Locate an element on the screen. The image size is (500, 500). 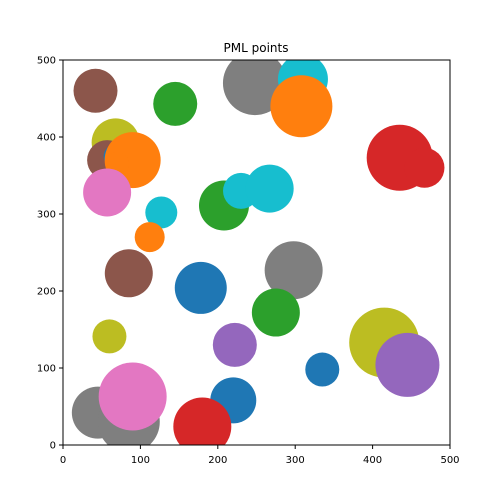
x-tick-label-5: 500 is located at coordinates (449, 460).